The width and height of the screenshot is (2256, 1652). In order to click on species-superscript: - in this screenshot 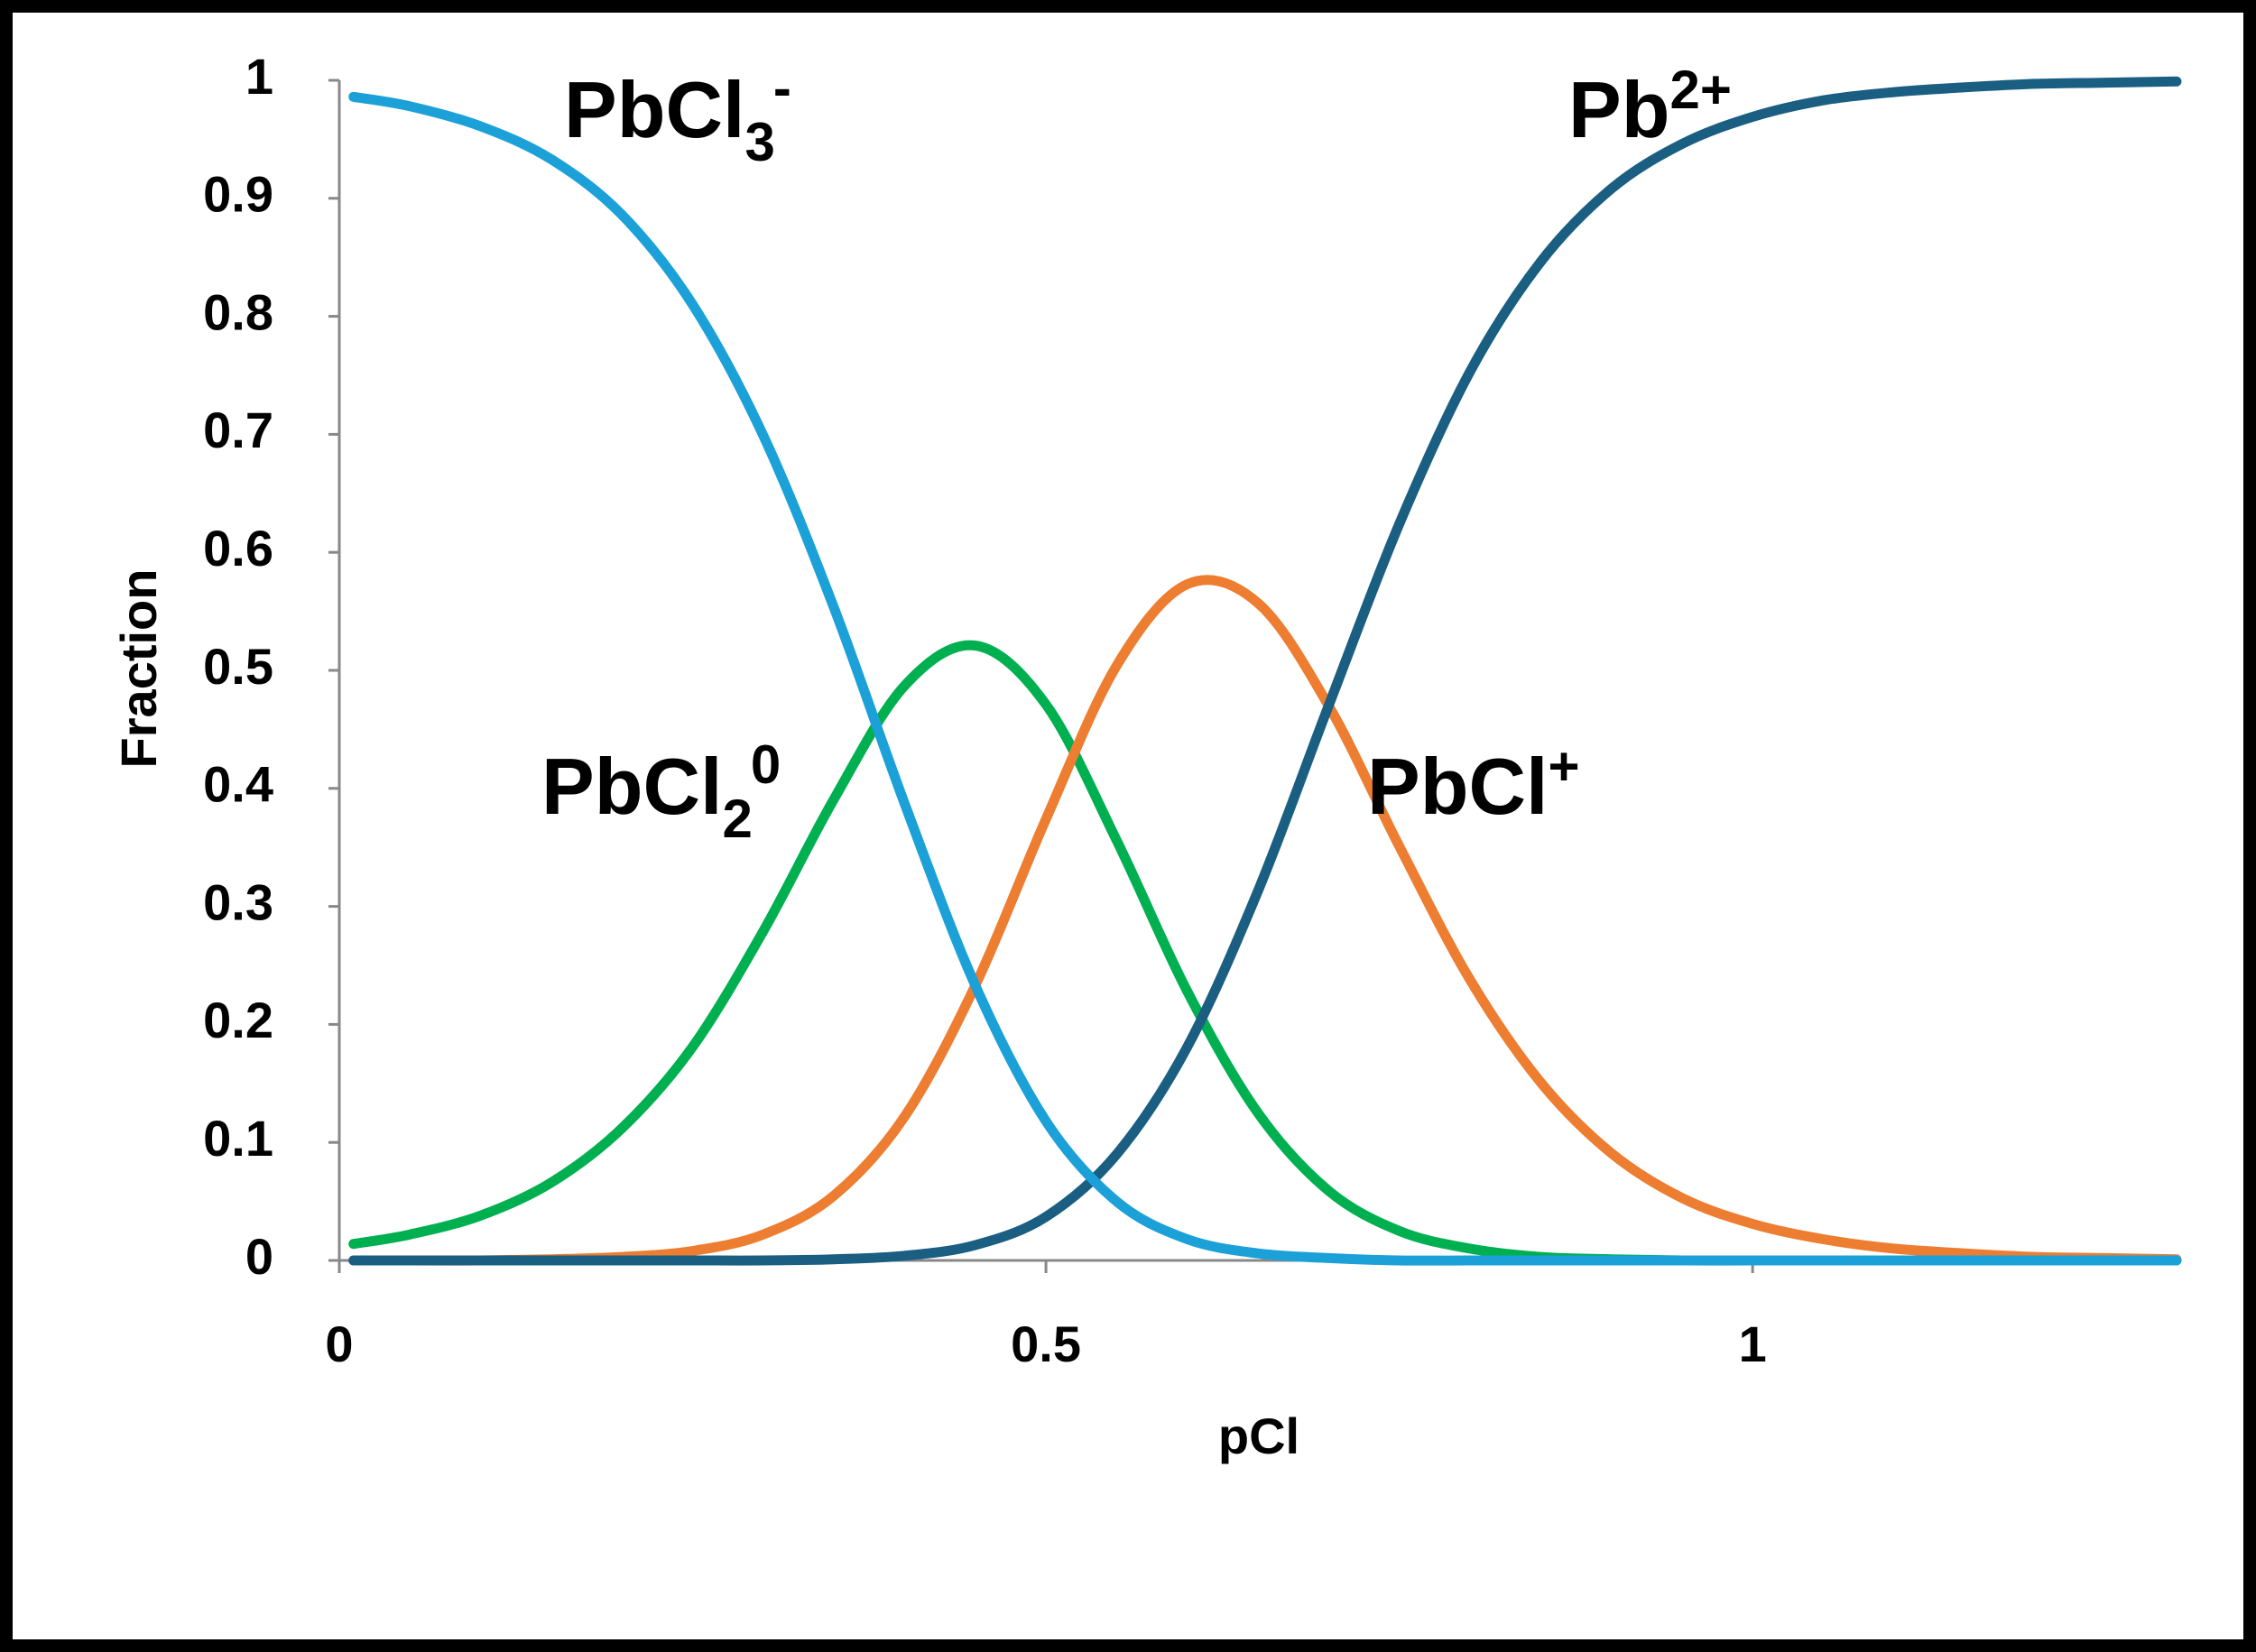, I will do `click(782, 88)`.